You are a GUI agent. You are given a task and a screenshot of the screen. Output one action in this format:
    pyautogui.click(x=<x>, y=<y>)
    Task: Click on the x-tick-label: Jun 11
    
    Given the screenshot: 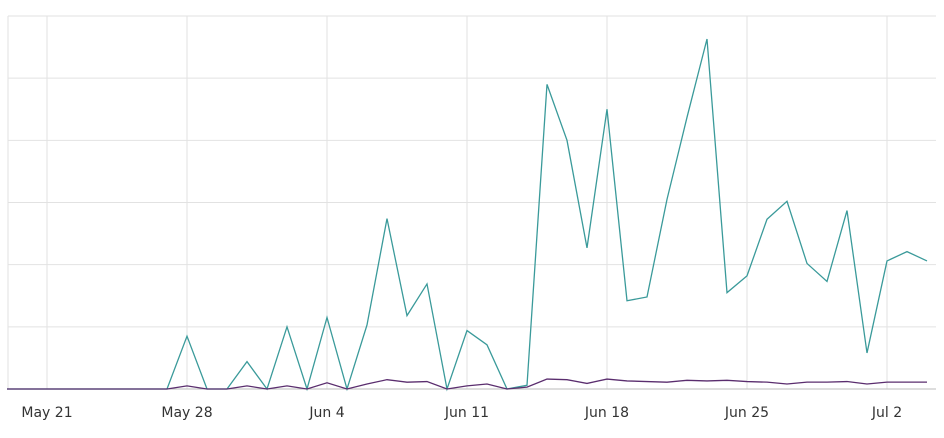 What is the action you would take?
    pyautogui.click(x=466, y=413)
    